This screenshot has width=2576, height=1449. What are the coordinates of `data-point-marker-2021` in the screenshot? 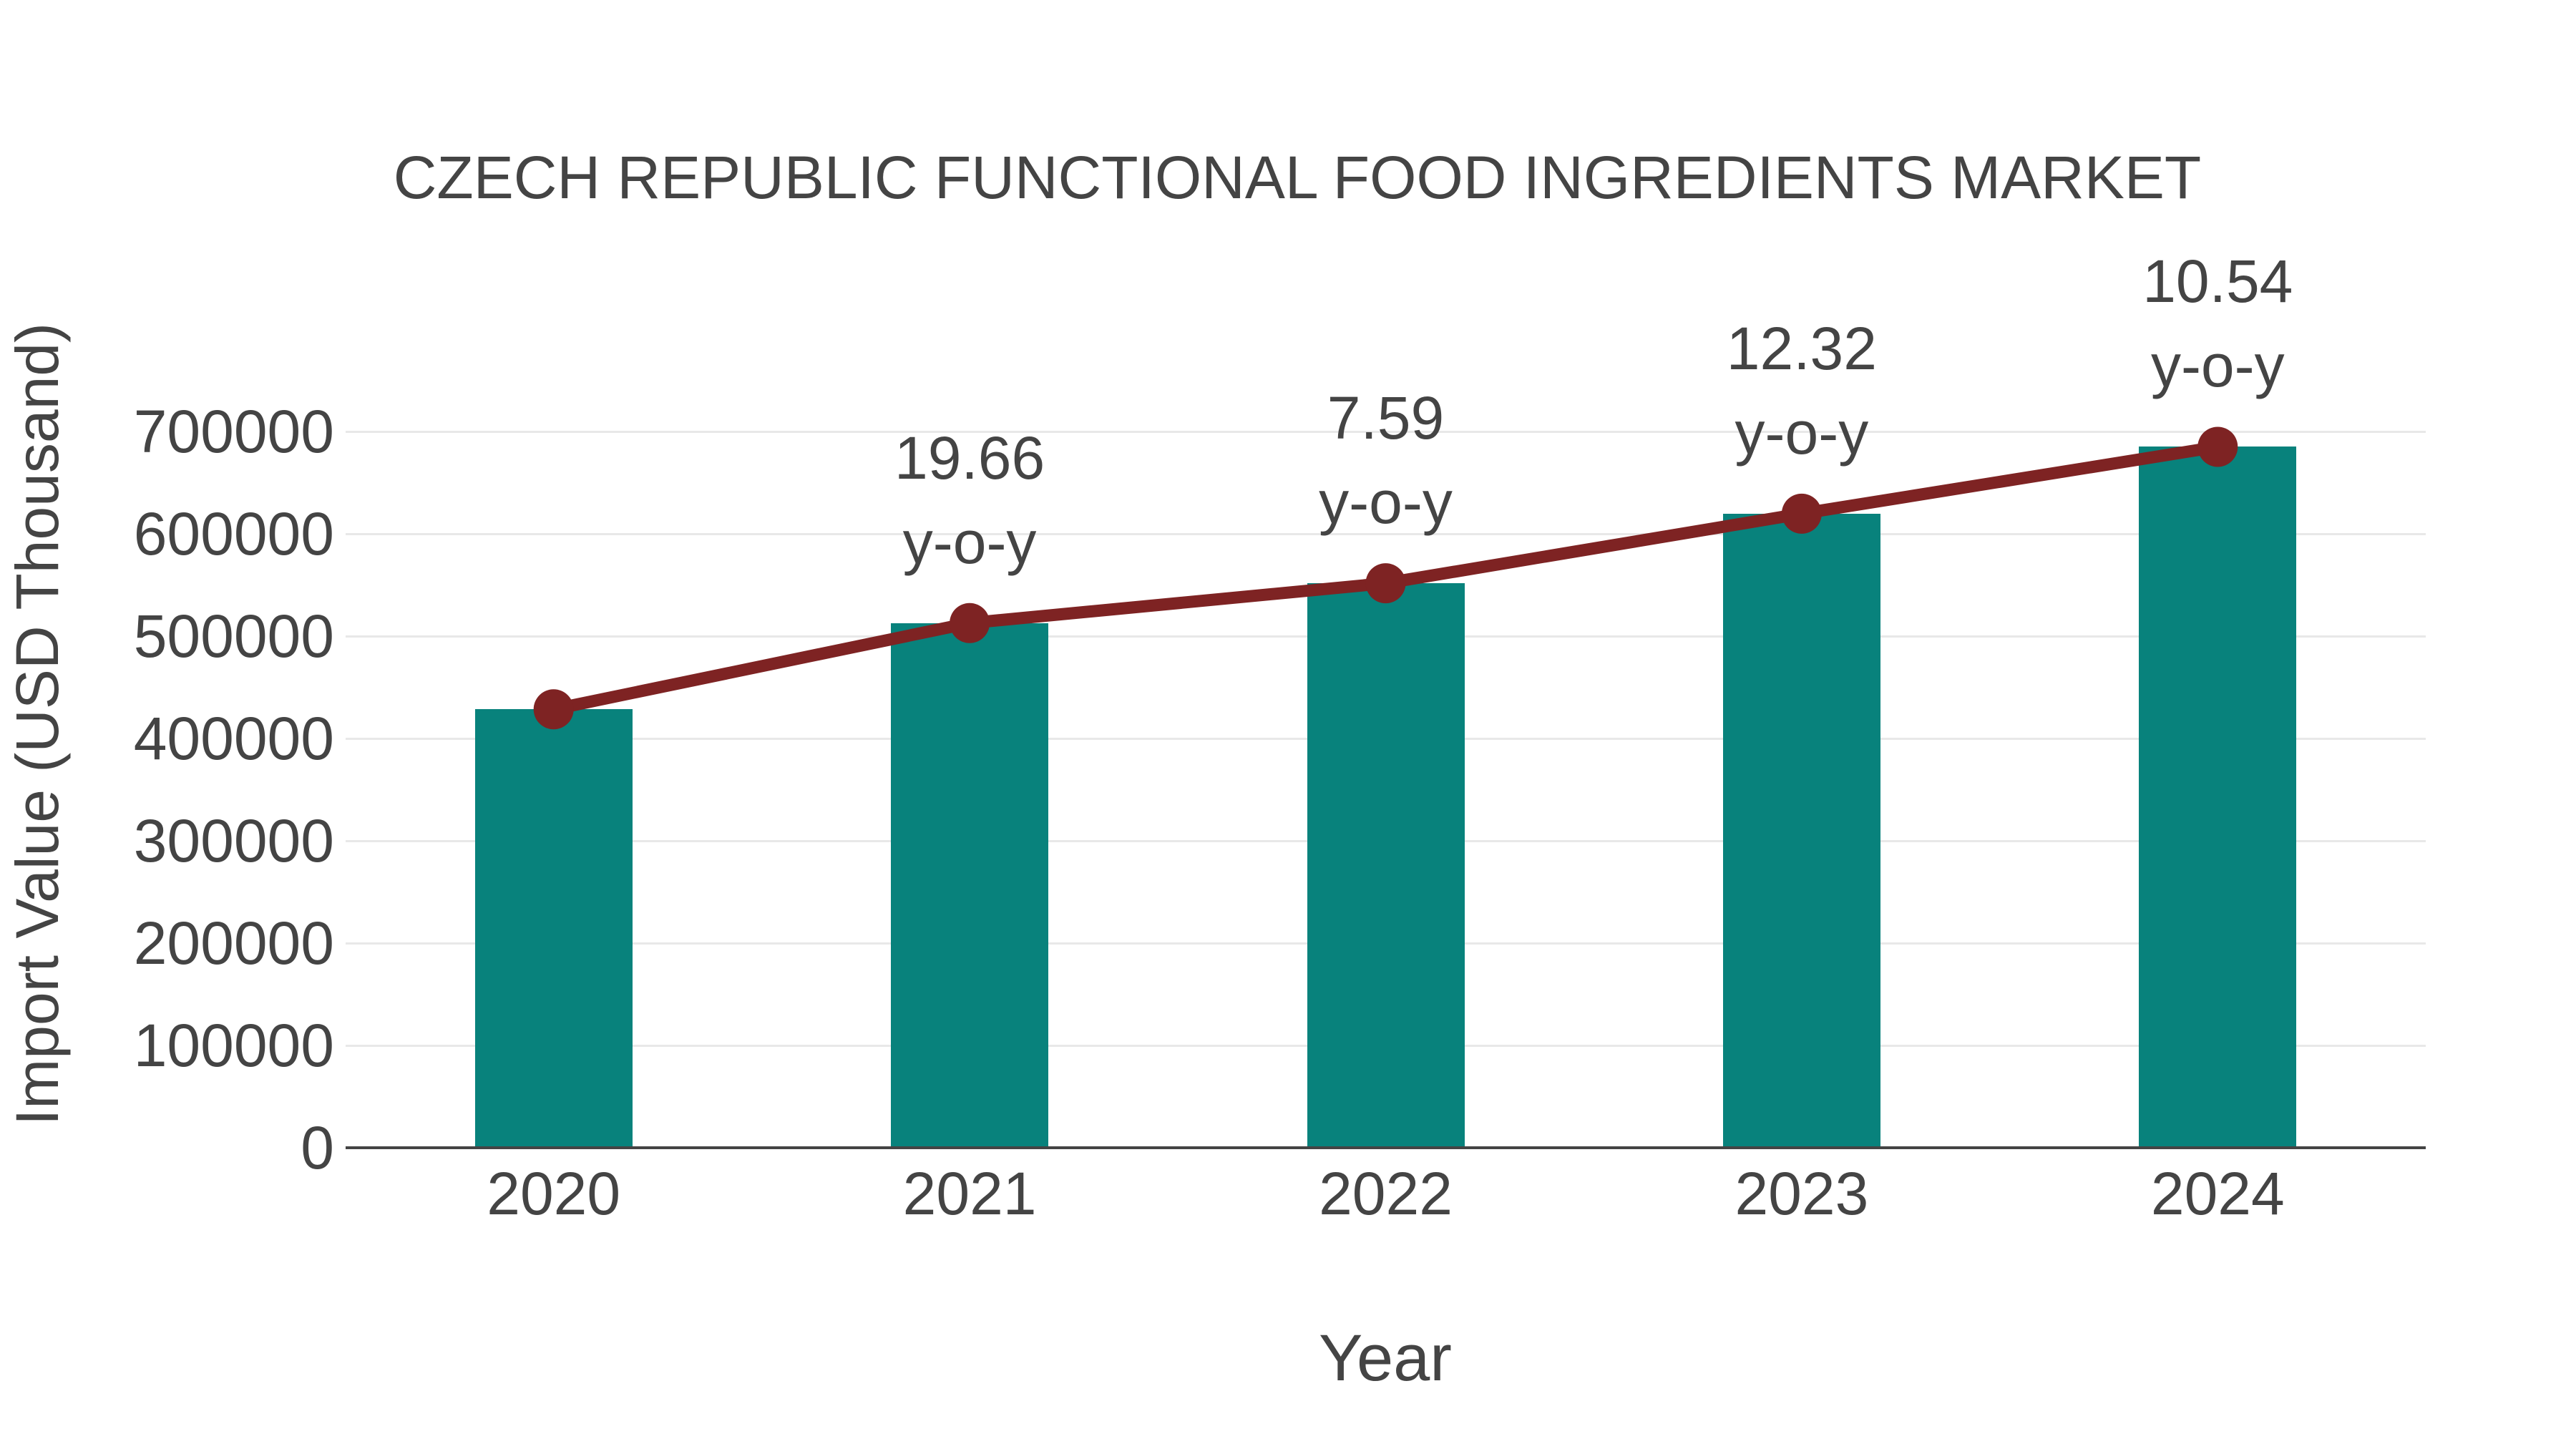 It's located at (970, 622).